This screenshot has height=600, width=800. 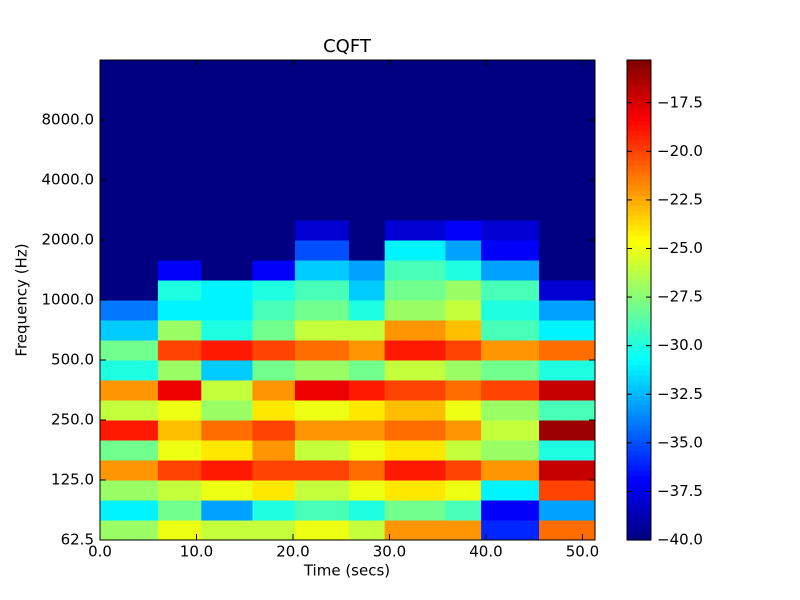 I want to click on colorbar-tick-label: −40.0, so click(x=680, y=540).